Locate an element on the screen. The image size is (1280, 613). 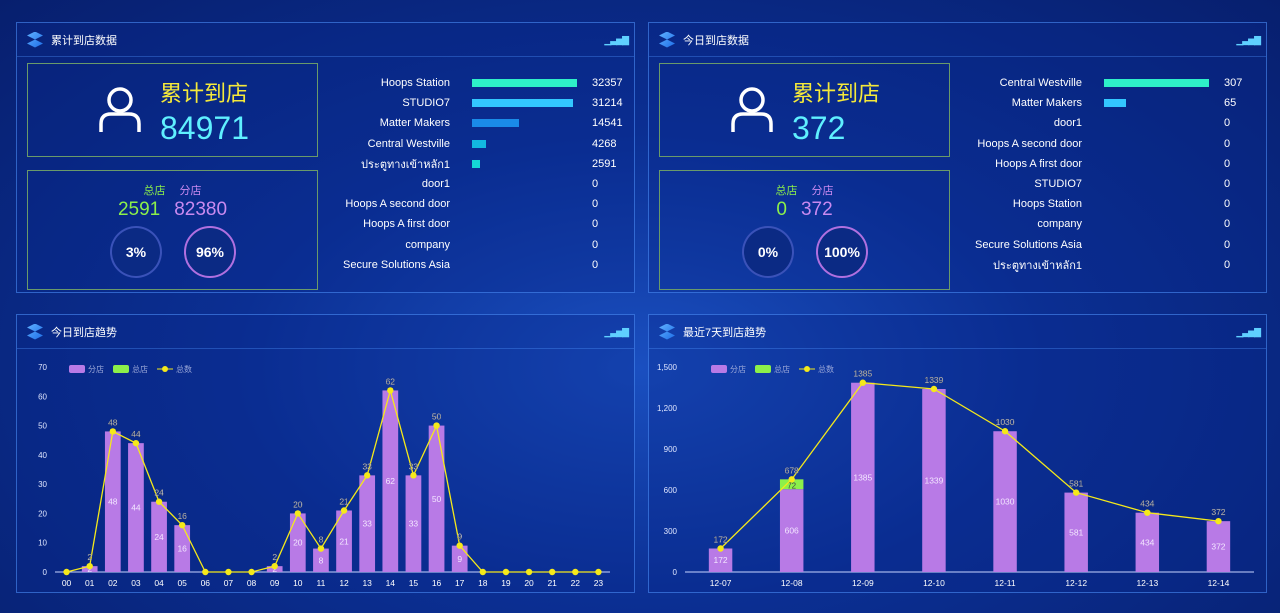
store-name: ประตูทางเข้าหลัก1 is located at coordinates (1037, 265).